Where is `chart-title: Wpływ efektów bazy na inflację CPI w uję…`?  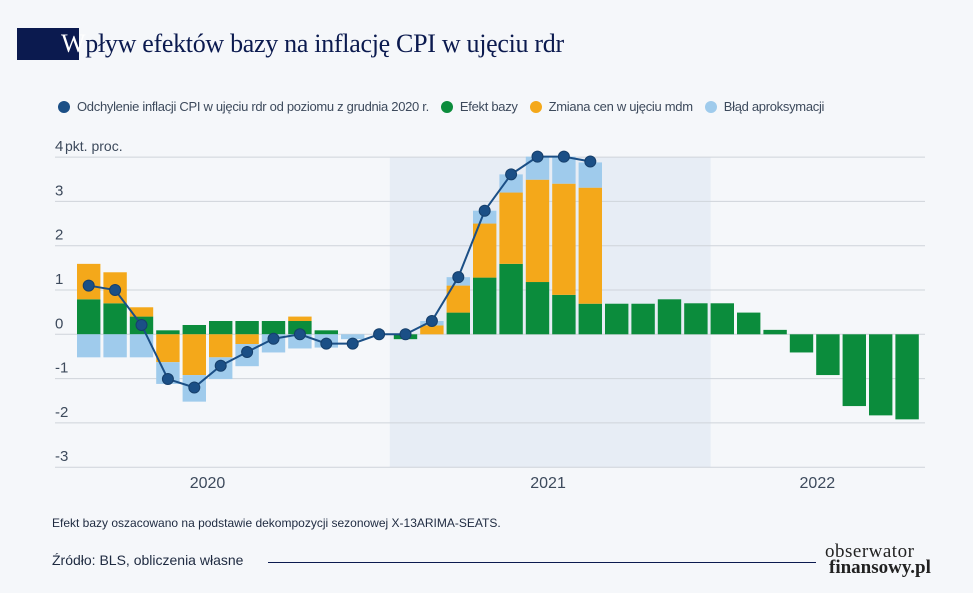
chart-title: Wpływ efektów bazy na inflację CPI w uję… is located at coordinates (290, 44).